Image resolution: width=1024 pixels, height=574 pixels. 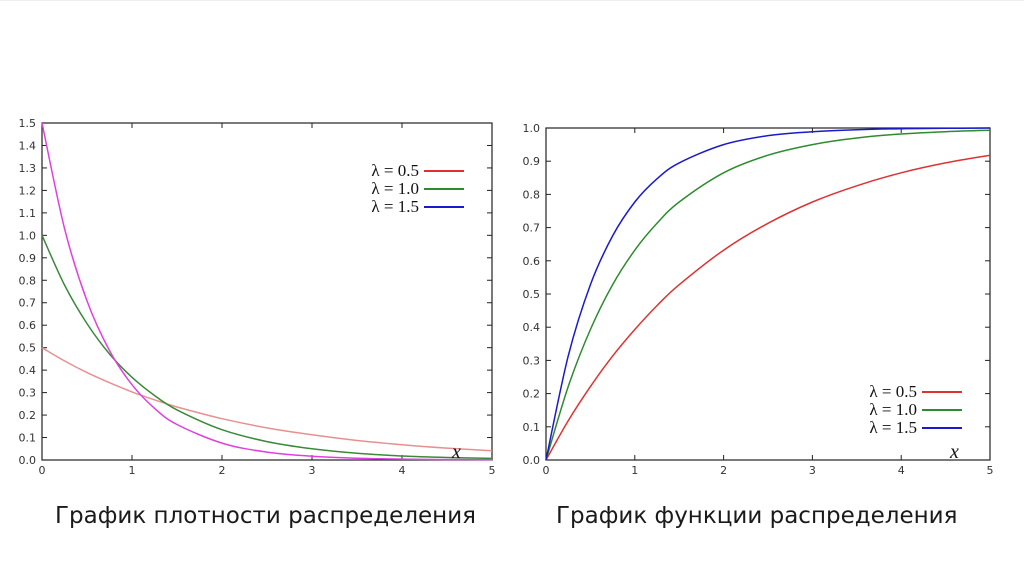 What do you see at coordinates (512, 0) in the screenshot?
I see `top-divider` at bounding box center [512, 0].